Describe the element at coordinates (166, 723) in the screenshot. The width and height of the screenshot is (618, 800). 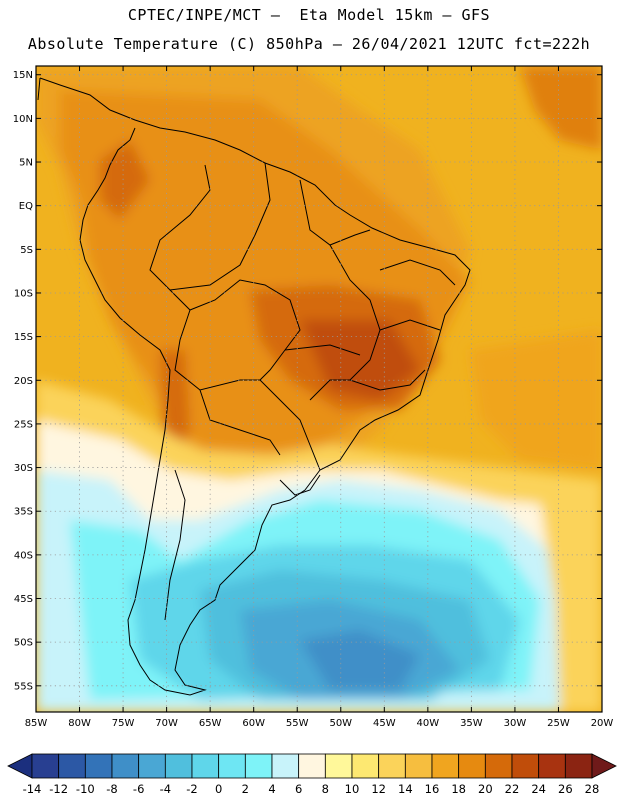
I see `lon-label: 70W` at that location.